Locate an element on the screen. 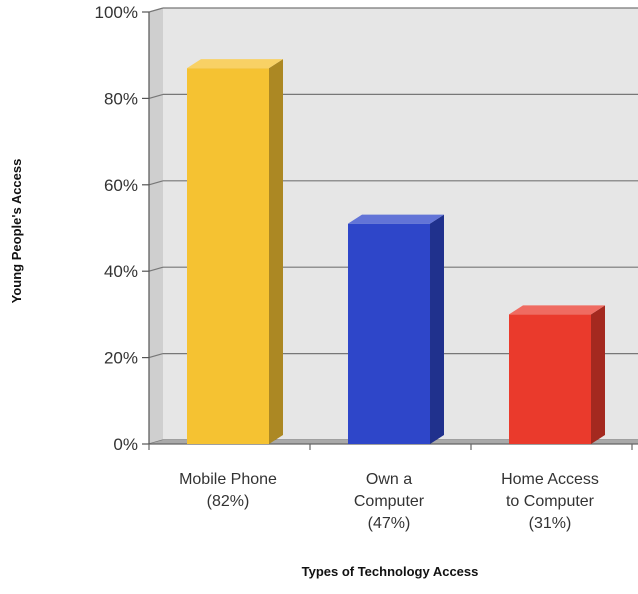 The width and height of the screenshot is (638, 594). x-axis-title: Types of Technology Access is located at coordinates (390, 571).